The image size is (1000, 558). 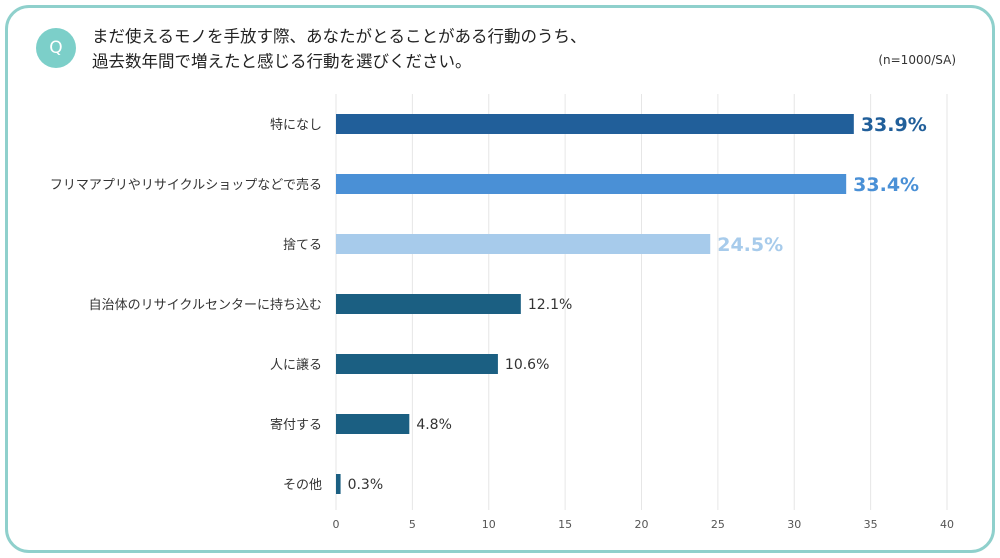 What do you see at coordinates (565, 524) in the screenshot?
I see `x-tick-label: 15` at bounding box center [565, 524].